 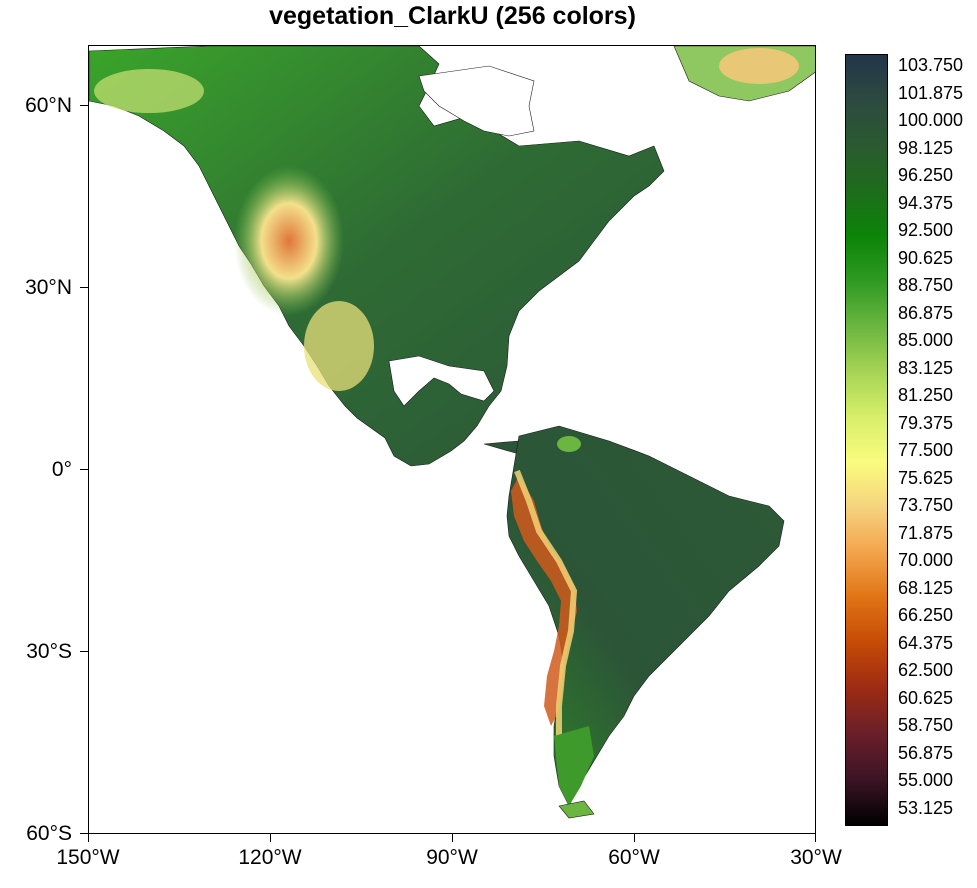 What do you see at coordinates (926, 807) in the screenshot?
I see `colorbar-label: 53.125` at bounding box center [926, 807].